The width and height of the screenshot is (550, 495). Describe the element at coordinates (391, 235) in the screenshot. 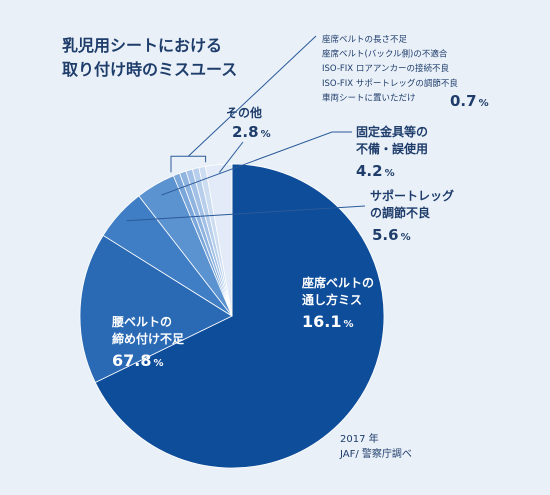

I see `slice-value: 5.6%` at that location.